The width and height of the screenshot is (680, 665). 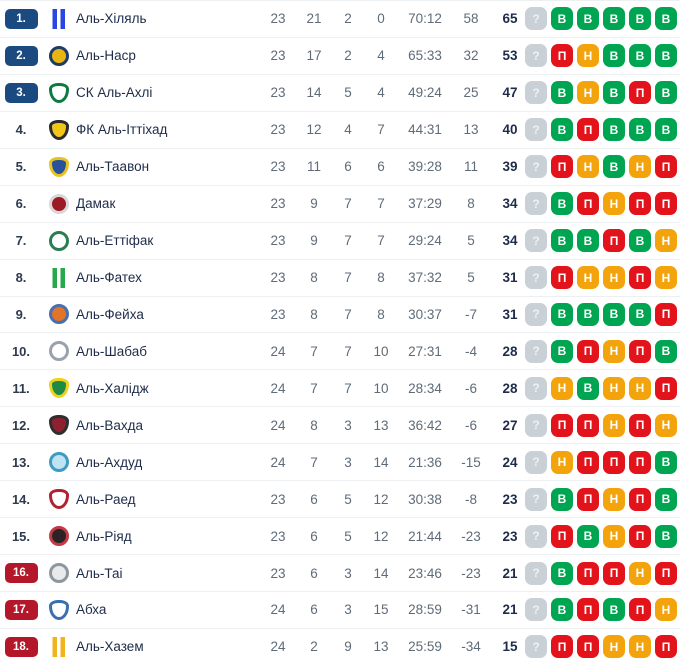 What do you see at coordinates (91, 610) in the screenshot?
I see `team-name-link: Абха` at bounding box center [91, 610].